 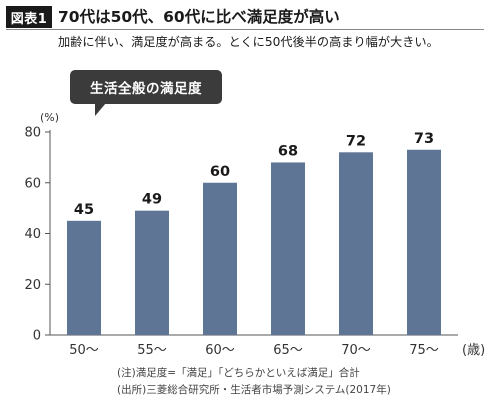 I want to click on callout-label: 生活全般の満足度, so click(x=146, y=87).